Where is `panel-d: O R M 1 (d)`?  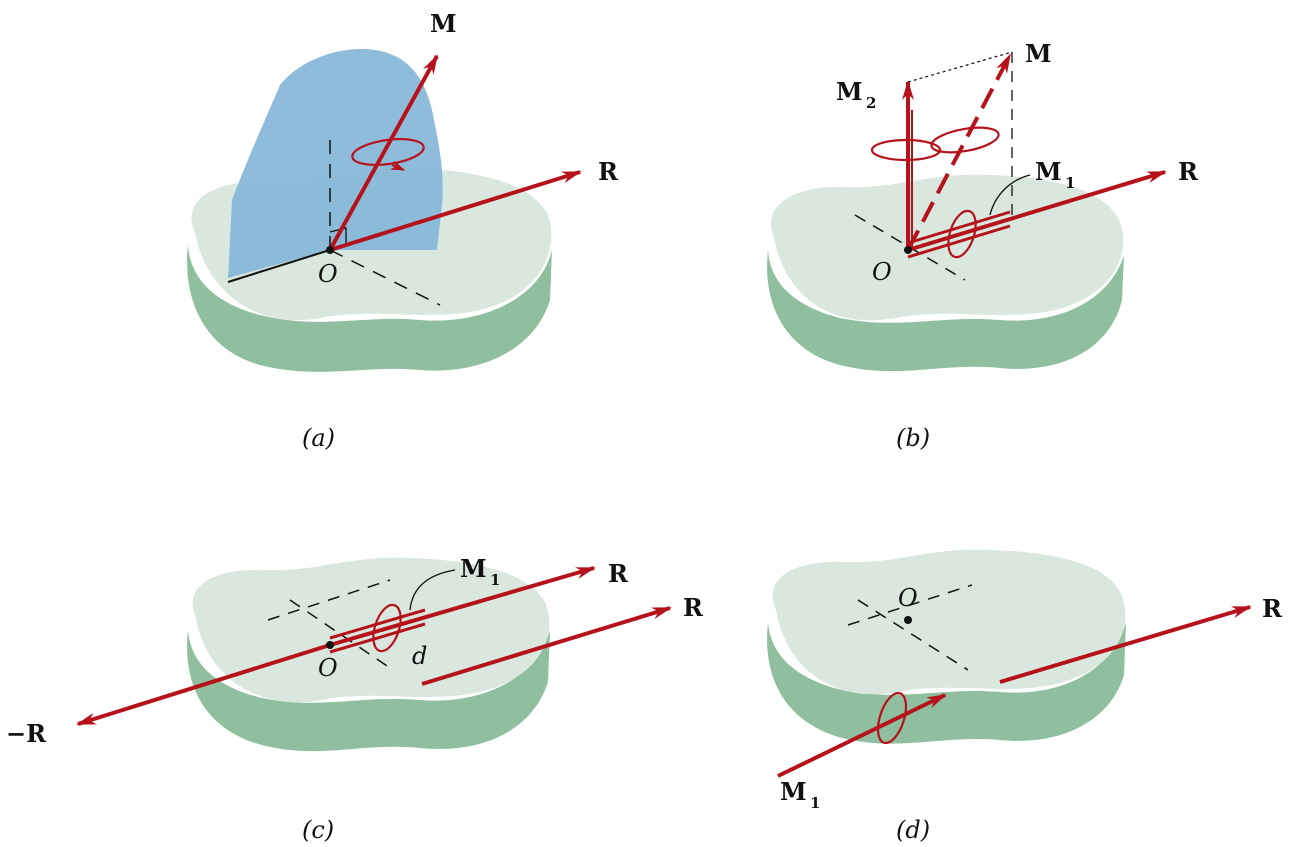
panel-d: O R M 1 (d) is located at coordinates (1025, 696).